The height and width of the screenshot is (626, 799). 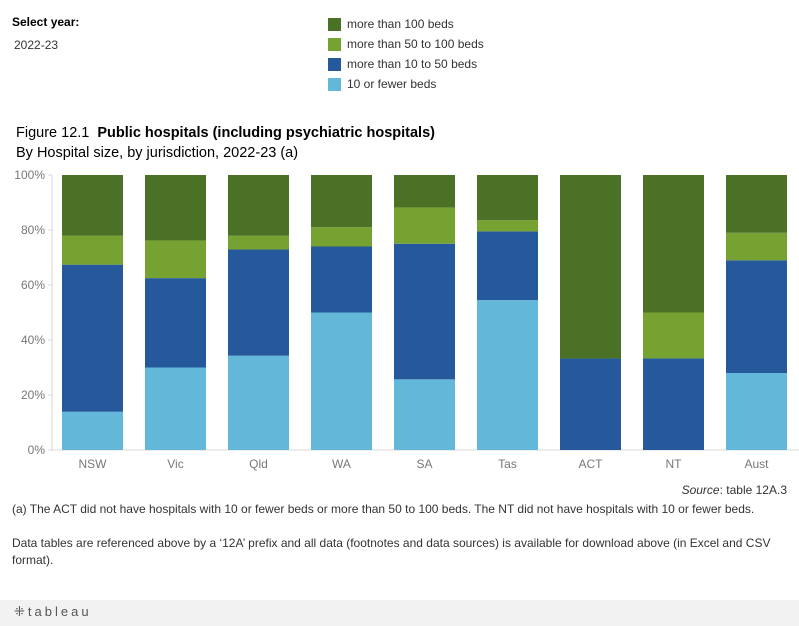 I want to click on legend-item-more-than-100: more than 100 beds, so click(x=406, y=24).